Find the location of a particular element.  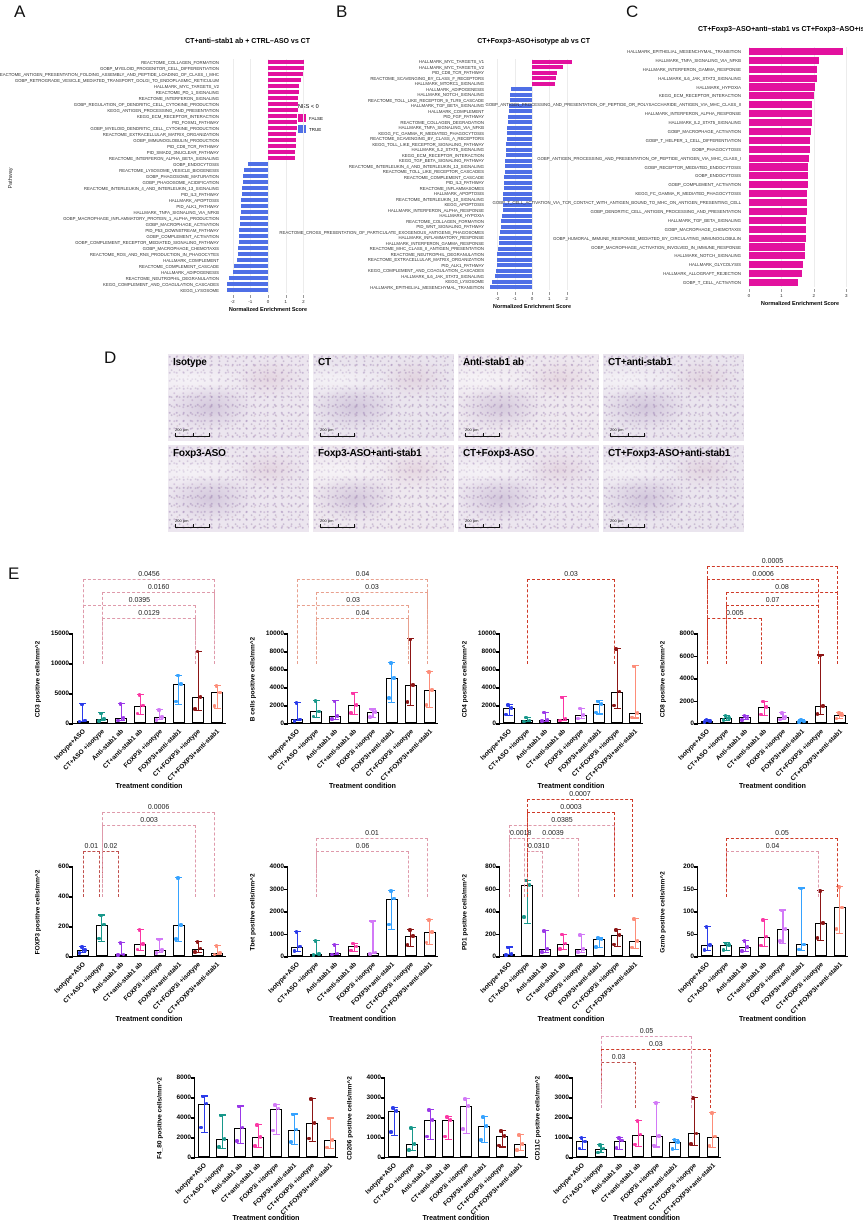

pathway-label: HALLMARK_TNFA_SIGNALING_VIA_NFKB is located at coordinates (683, 60).